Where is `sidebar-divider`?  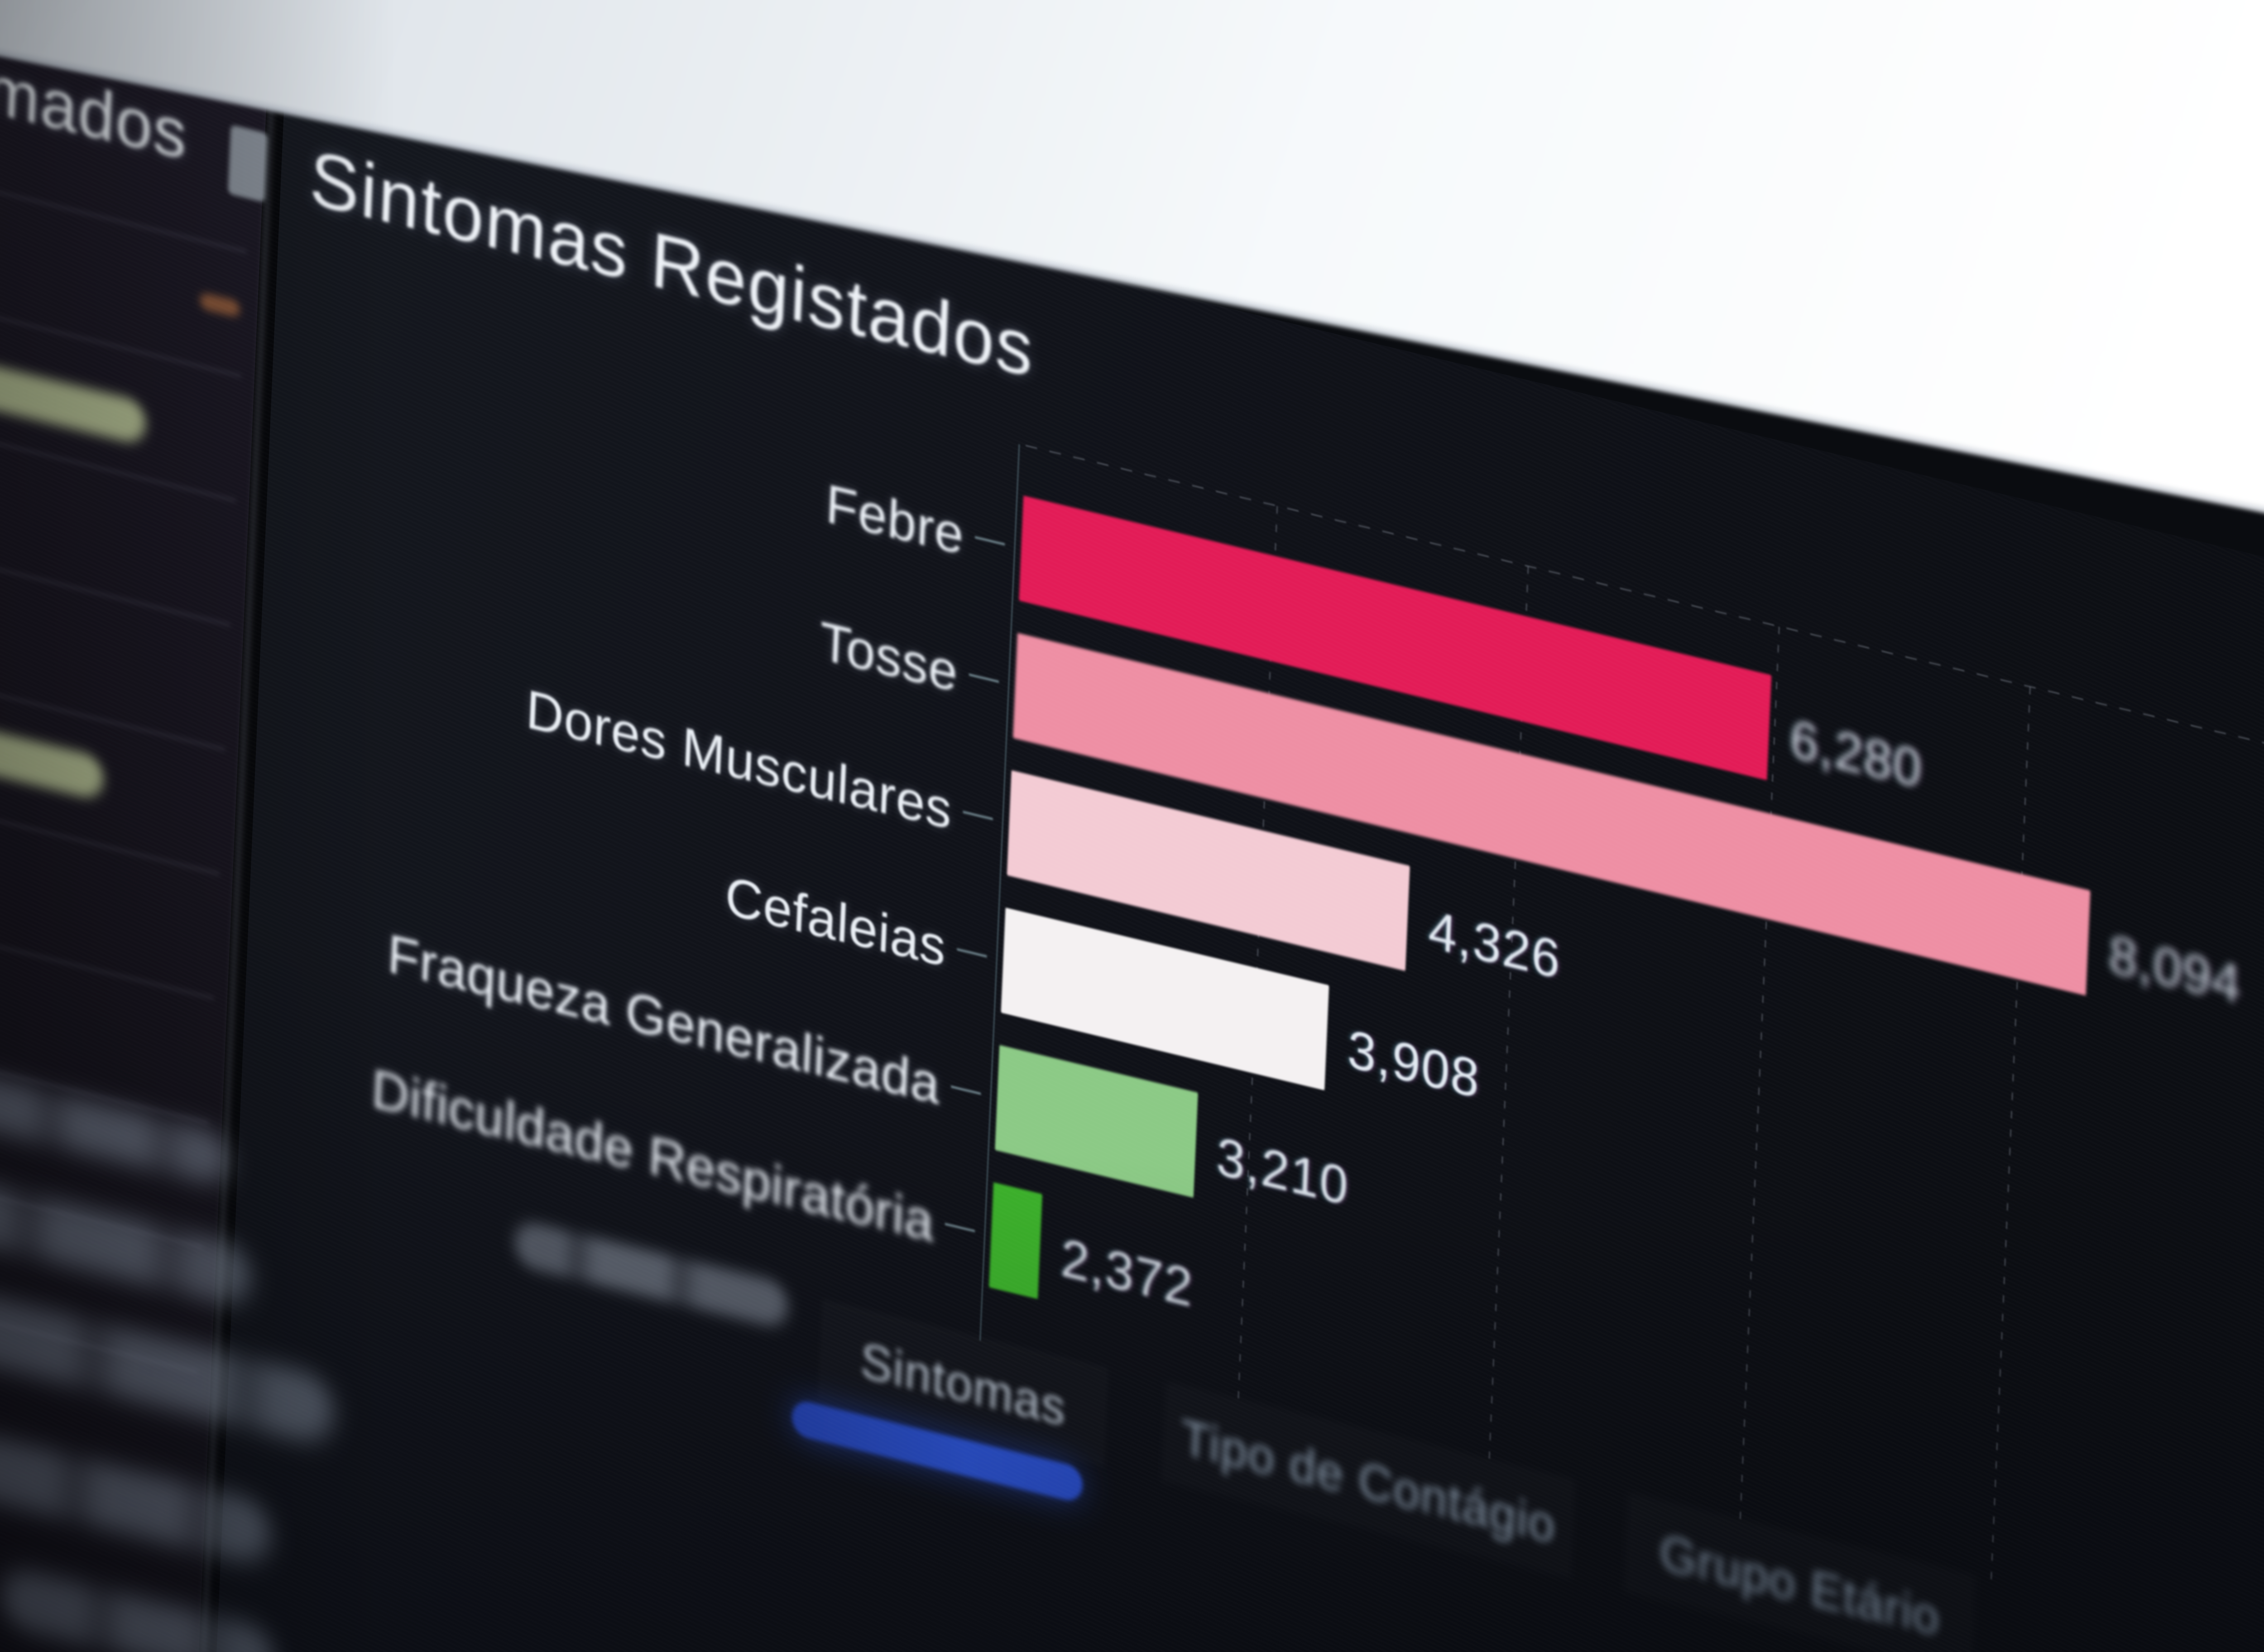
sidebar-divider is located at coordinates (124, 216).